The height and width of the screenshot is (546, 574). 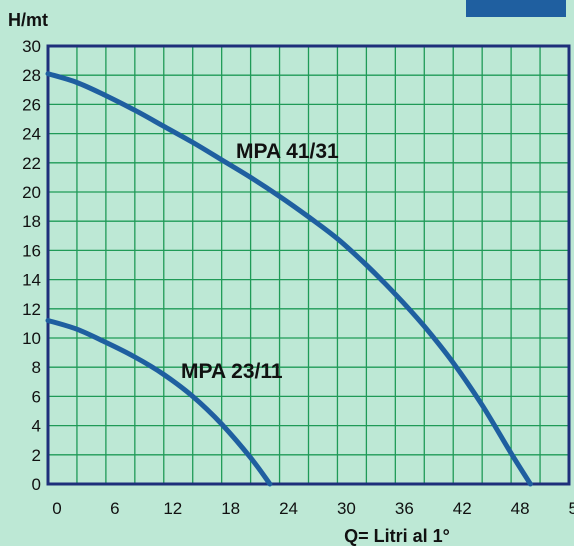 What do you see at coordinates (31, 192) in the screenshot?
I see `y-tick-label: 20` at bounding box center [31, 192].